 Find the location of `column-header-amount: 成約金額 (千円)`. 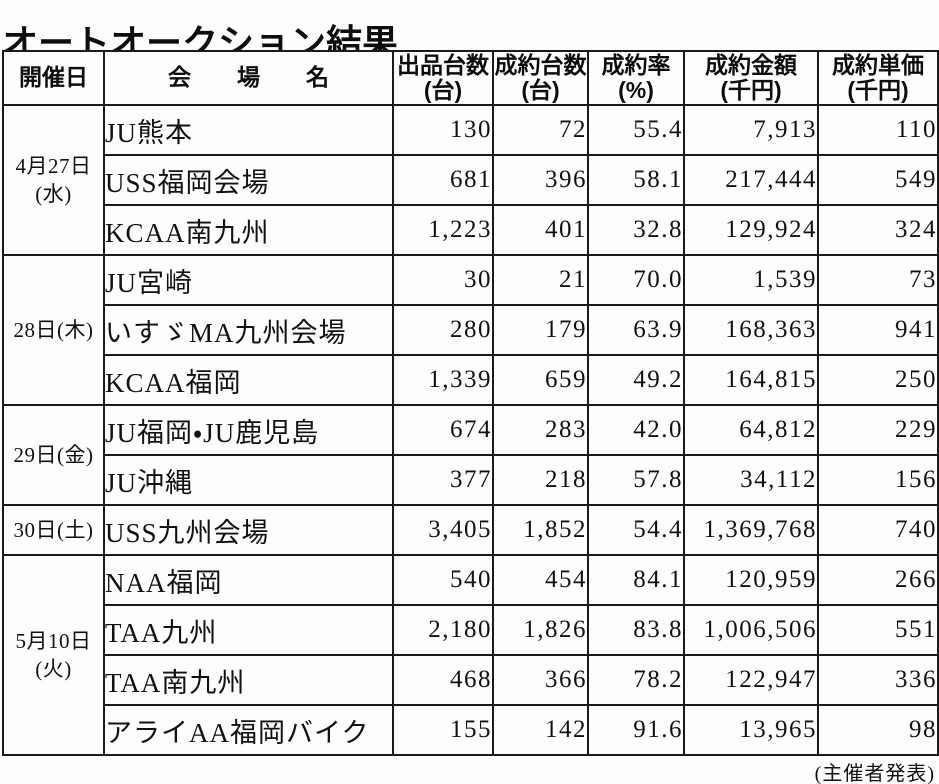

column-header-amount: 成約金額 (千円) is located at coordinates (751, 78).